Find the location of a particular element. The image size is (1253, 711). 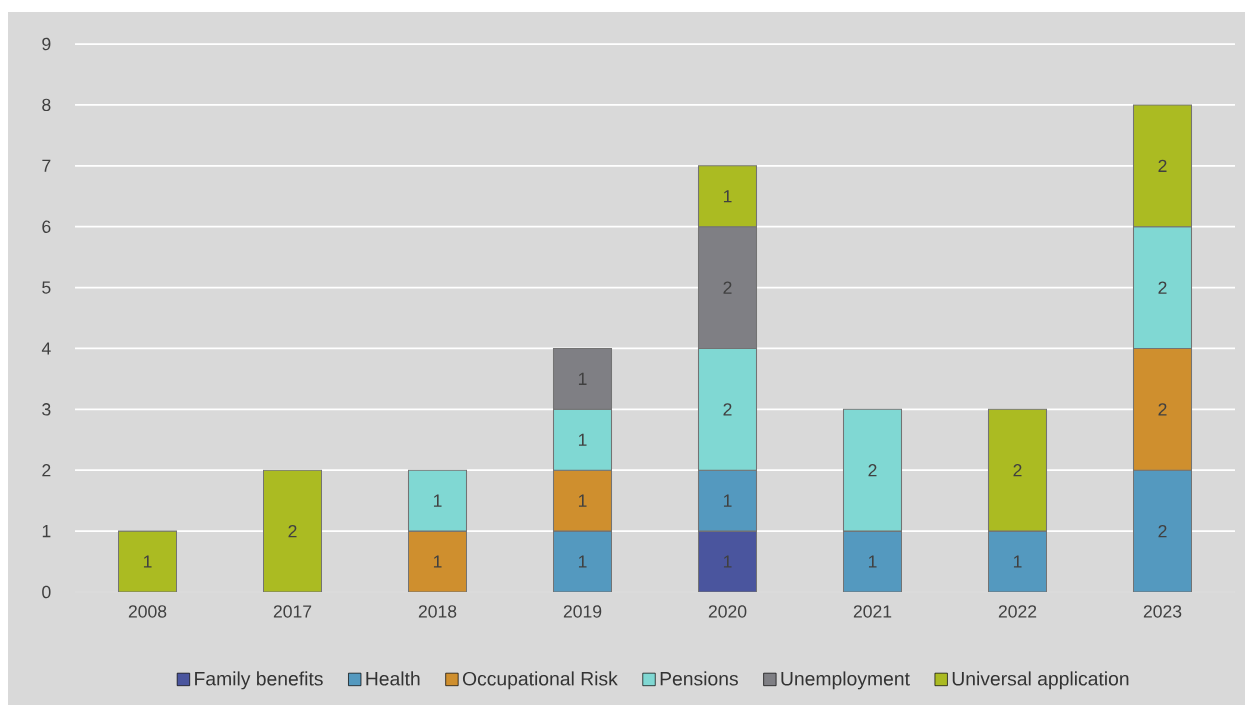

y-tick-label: 8 is located at coordinates (46, 105).